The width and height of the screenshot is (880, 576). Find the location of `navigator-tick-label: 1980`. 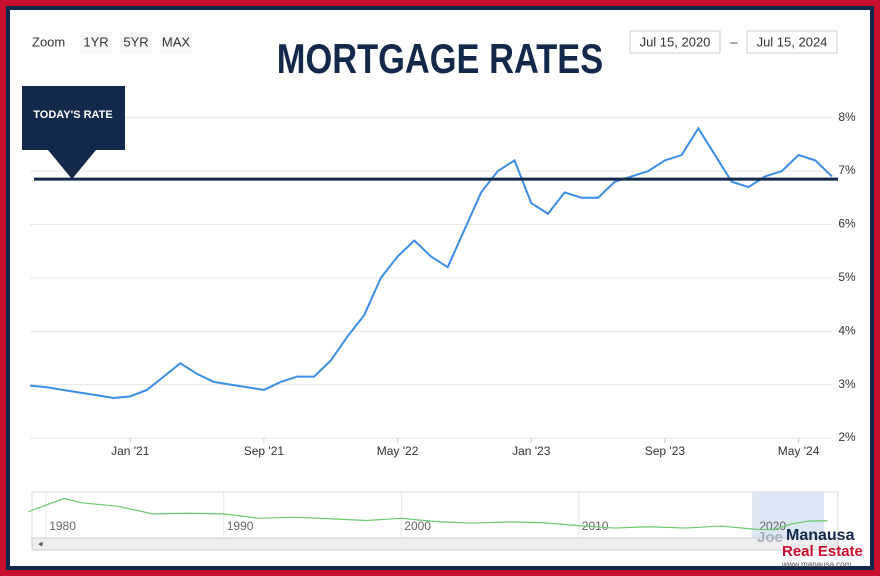

navigator-tick-label: 1980 is located at coordinates (62, 526).